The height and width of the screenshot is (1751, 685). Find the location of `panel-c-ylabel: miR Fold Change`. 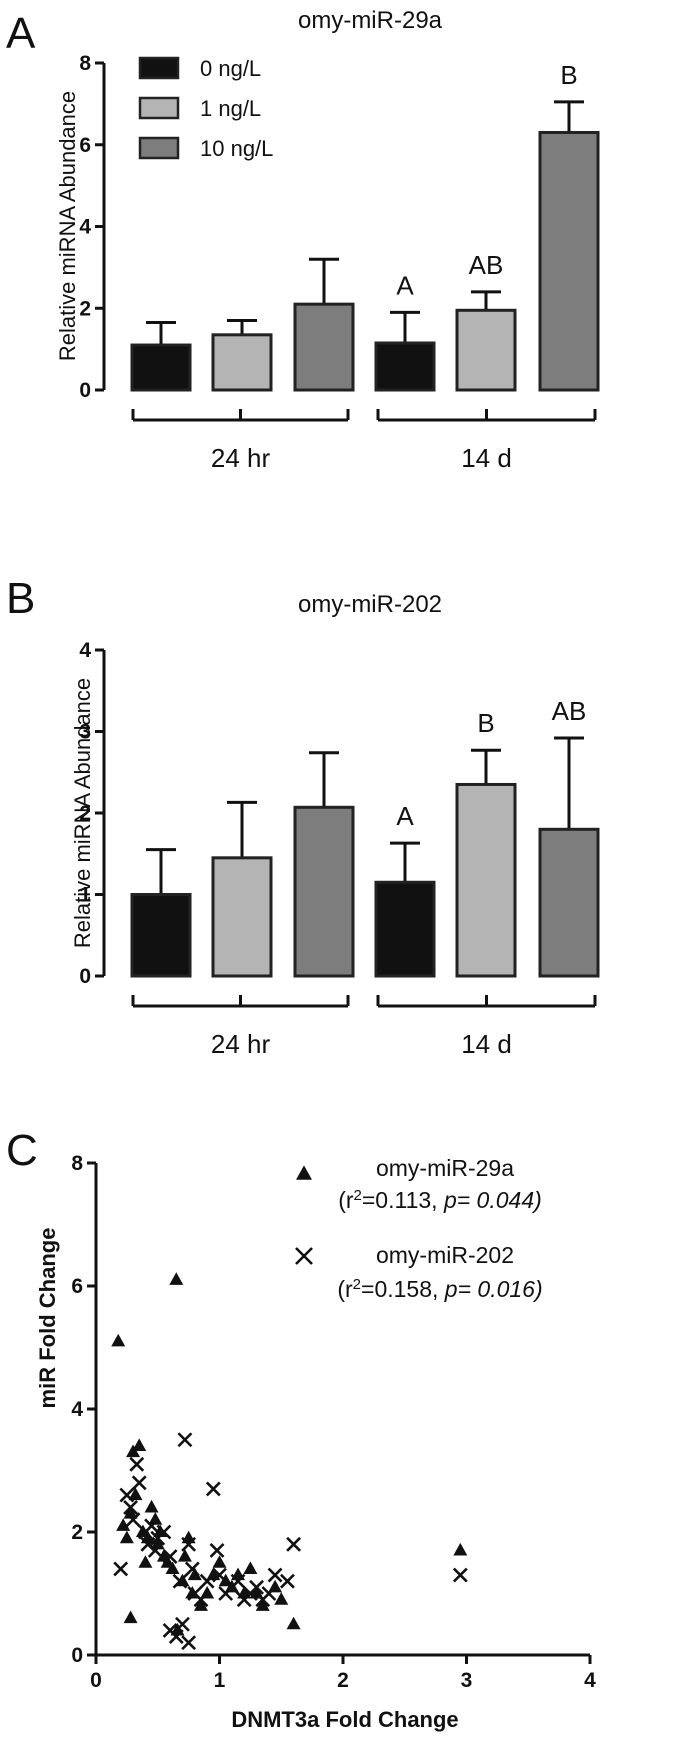

panel-c-ylabel: miR Fold Change is located at coordinates (47, 1318).